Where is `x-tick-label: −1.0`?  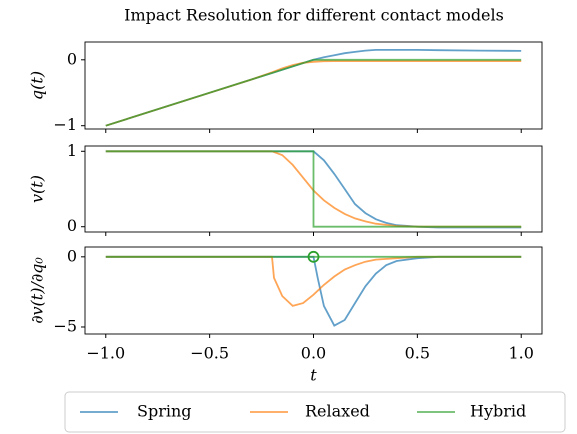 x-tick-label: −1.0 is located at coordinates (105, 353).